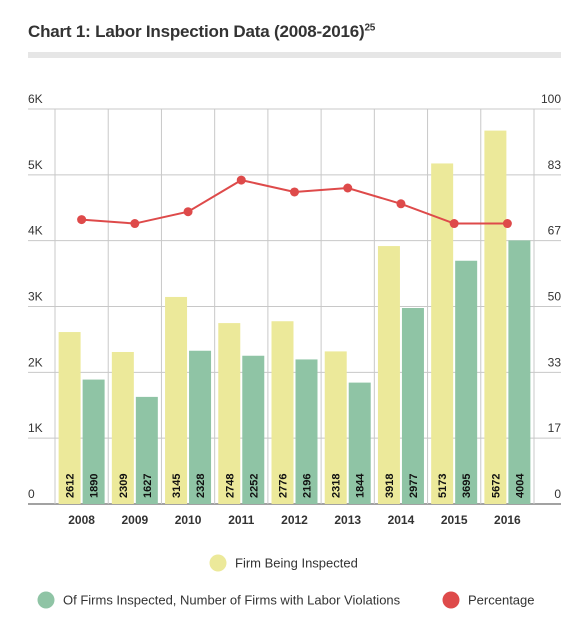 The height and width of the screenshot is (640, 577). I want to click on bar-value-label: 2776, so click(284, 486).